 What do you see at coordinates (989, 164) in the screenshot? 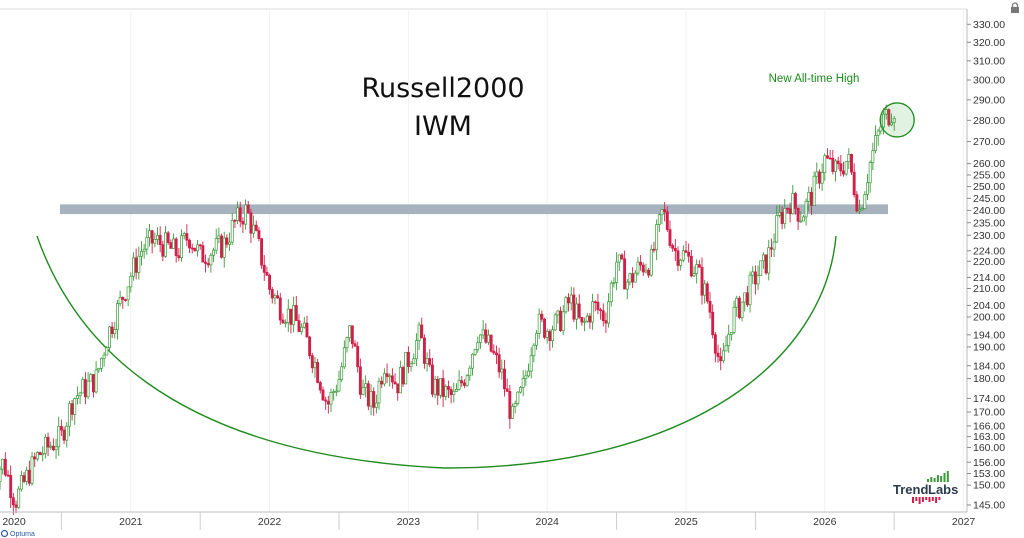
I see `y-tick-label: 260.00` at bounding box center [989, 164].